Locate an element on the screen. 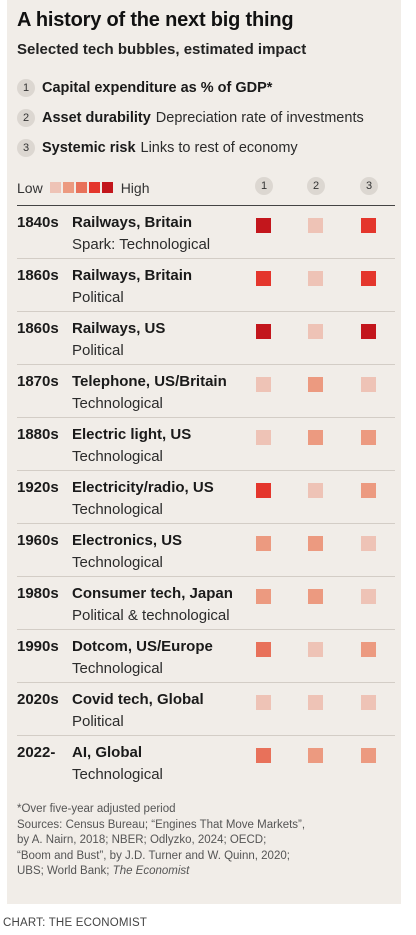 This screenshot has height=935, width=416. key-number: 2 is located at coordinates (26, 118).